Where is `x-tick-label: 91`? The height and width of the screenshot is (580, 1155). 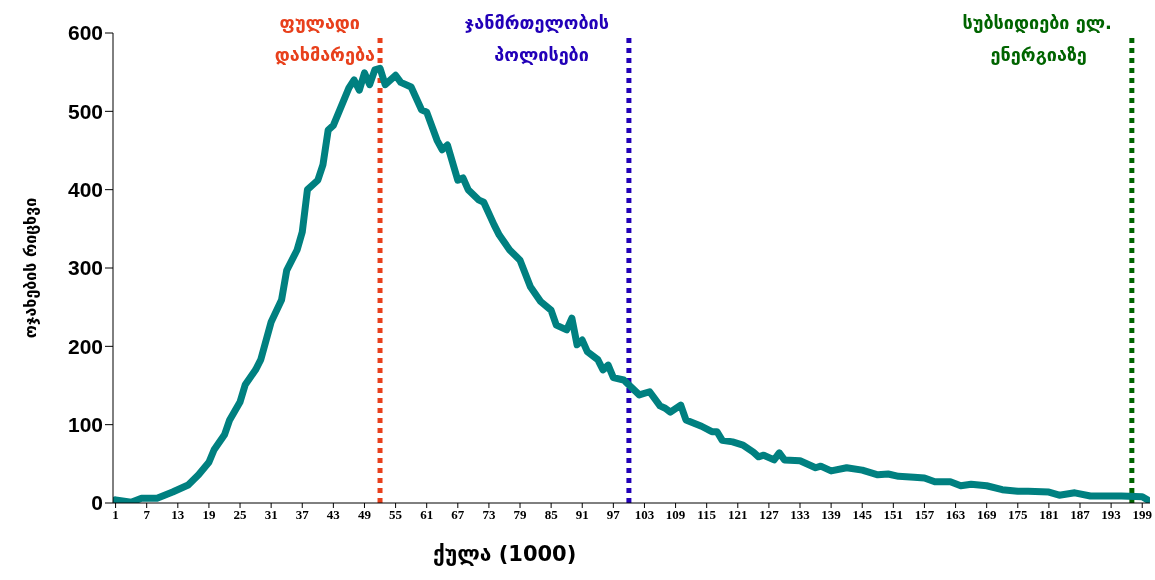
x-tick-label: 91 is located at coordinates (582, 515).